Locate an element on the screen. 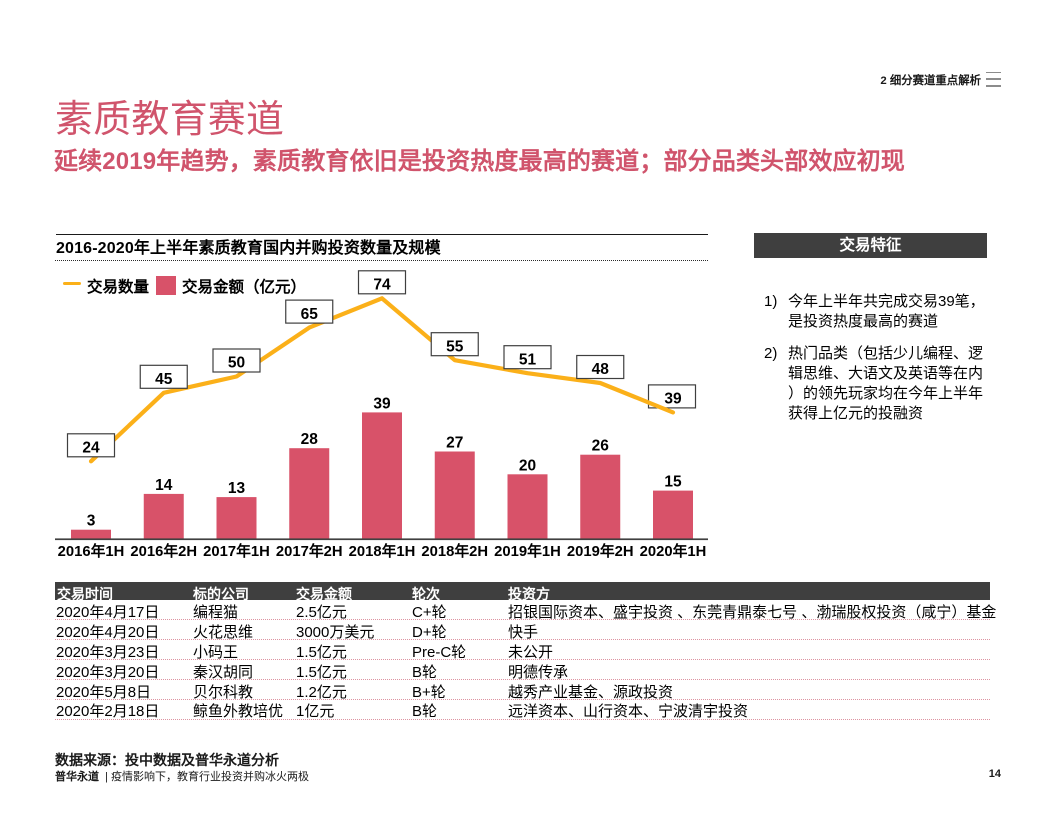 The height and width of the screenshot is (816, 1056). svg-text: 24 is located at coordinates (91, 448).